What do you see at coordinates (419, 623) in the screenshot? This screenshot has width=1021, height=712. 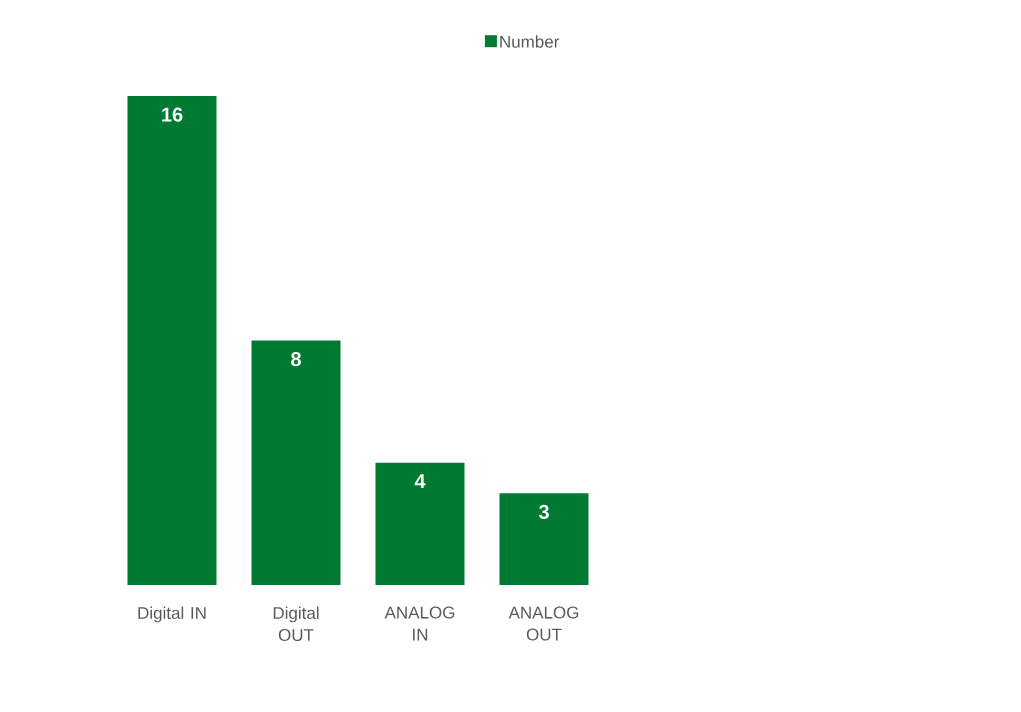 I see `x-tick-label: ANALOG IN` at bounding box center [419, 623].